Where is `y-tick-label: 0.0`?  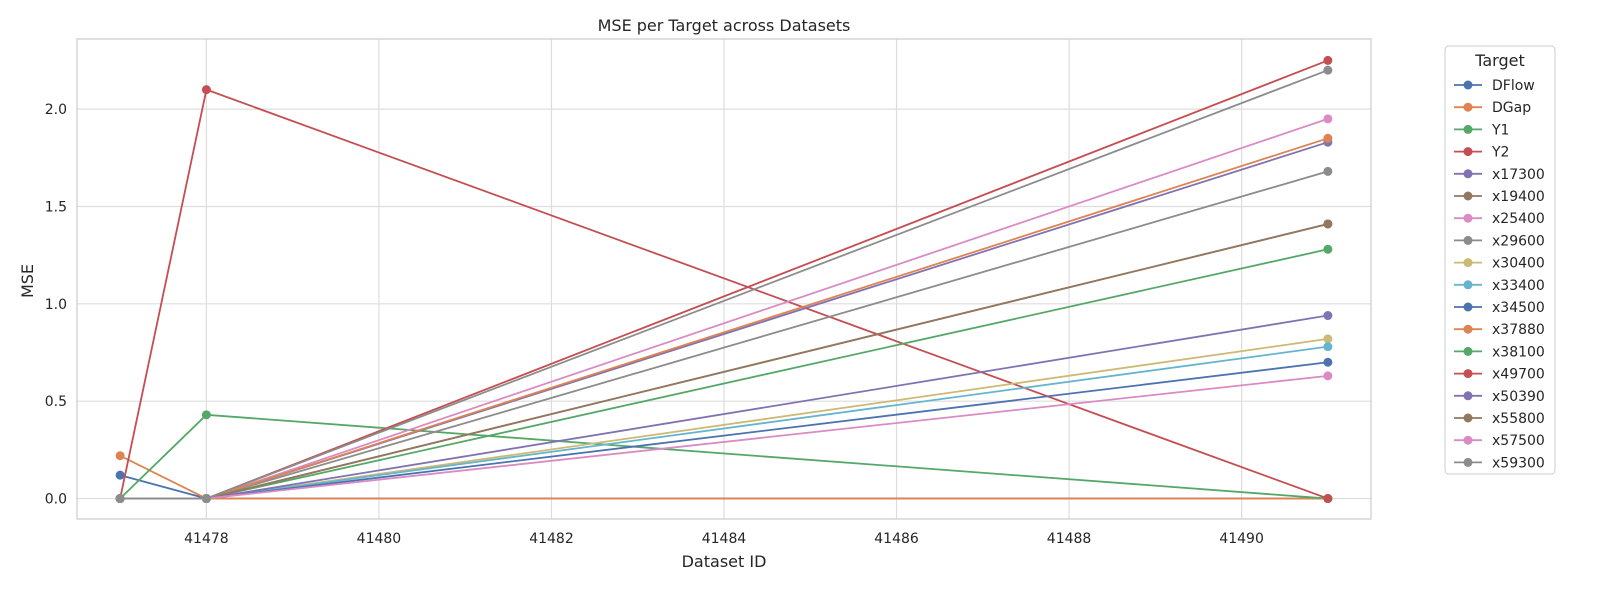
y-tick-label: 0.0 is located at coordinates (56, 500).